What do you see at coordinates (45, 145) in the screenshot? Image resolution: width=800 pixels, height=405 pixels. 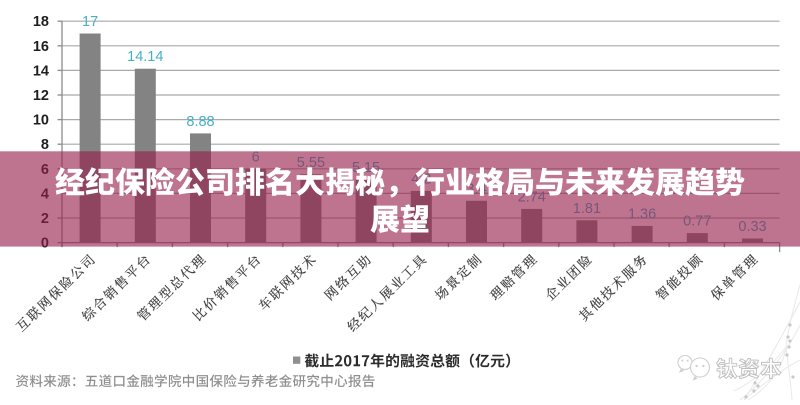 I see `svg-text: 8` at bounding box center [45, 145].